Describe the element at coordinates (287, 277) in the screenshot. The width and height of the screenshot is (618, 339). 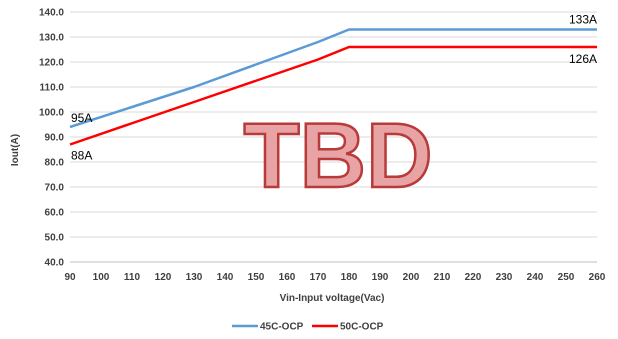
I see `x-tick-label: 160` at that location.